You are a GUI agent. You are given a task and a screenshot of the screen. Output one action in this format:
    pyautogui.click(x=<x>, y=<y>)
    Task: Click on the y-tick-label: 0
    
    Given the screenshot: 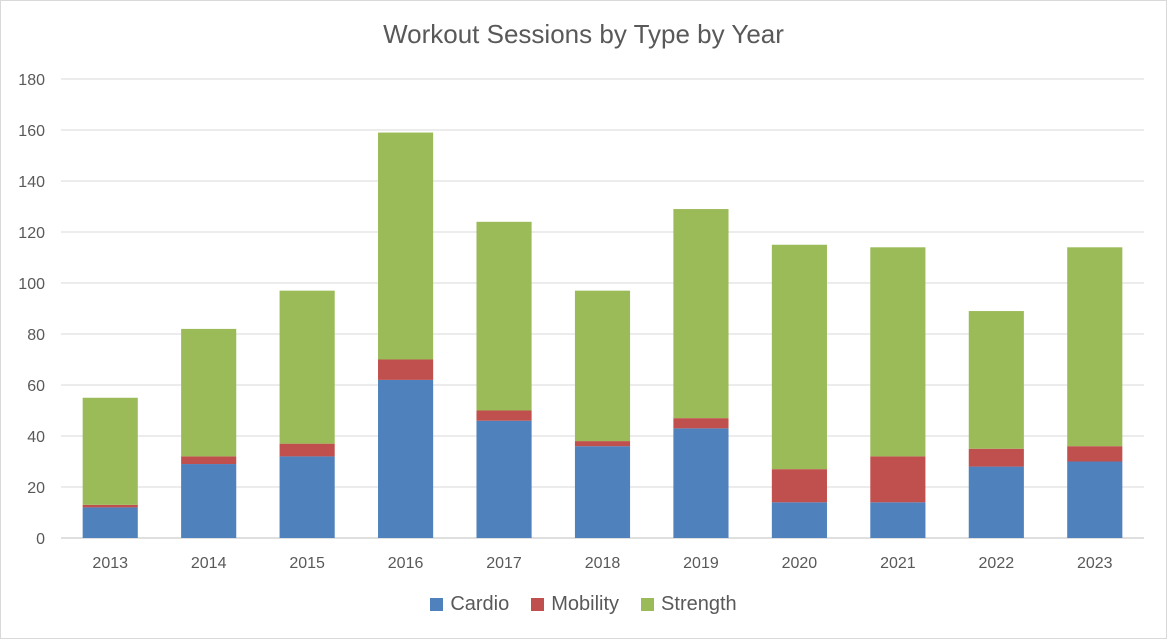 What is the action you would take?
    pyautogui.click(x=40, y=539)
    